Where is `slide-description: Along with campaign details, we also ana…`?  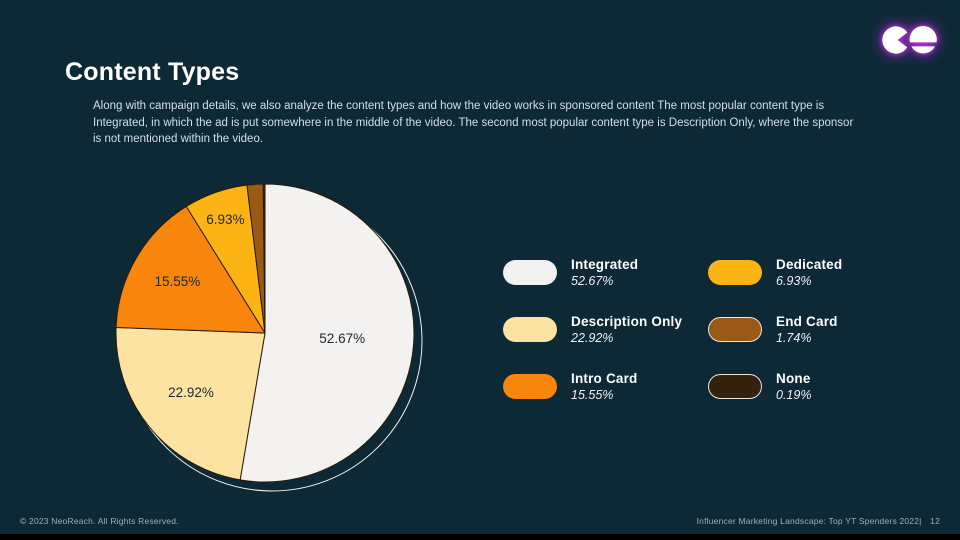
slide-description: Along with campaign details, we also ana… is located at coordinates (473, 122).